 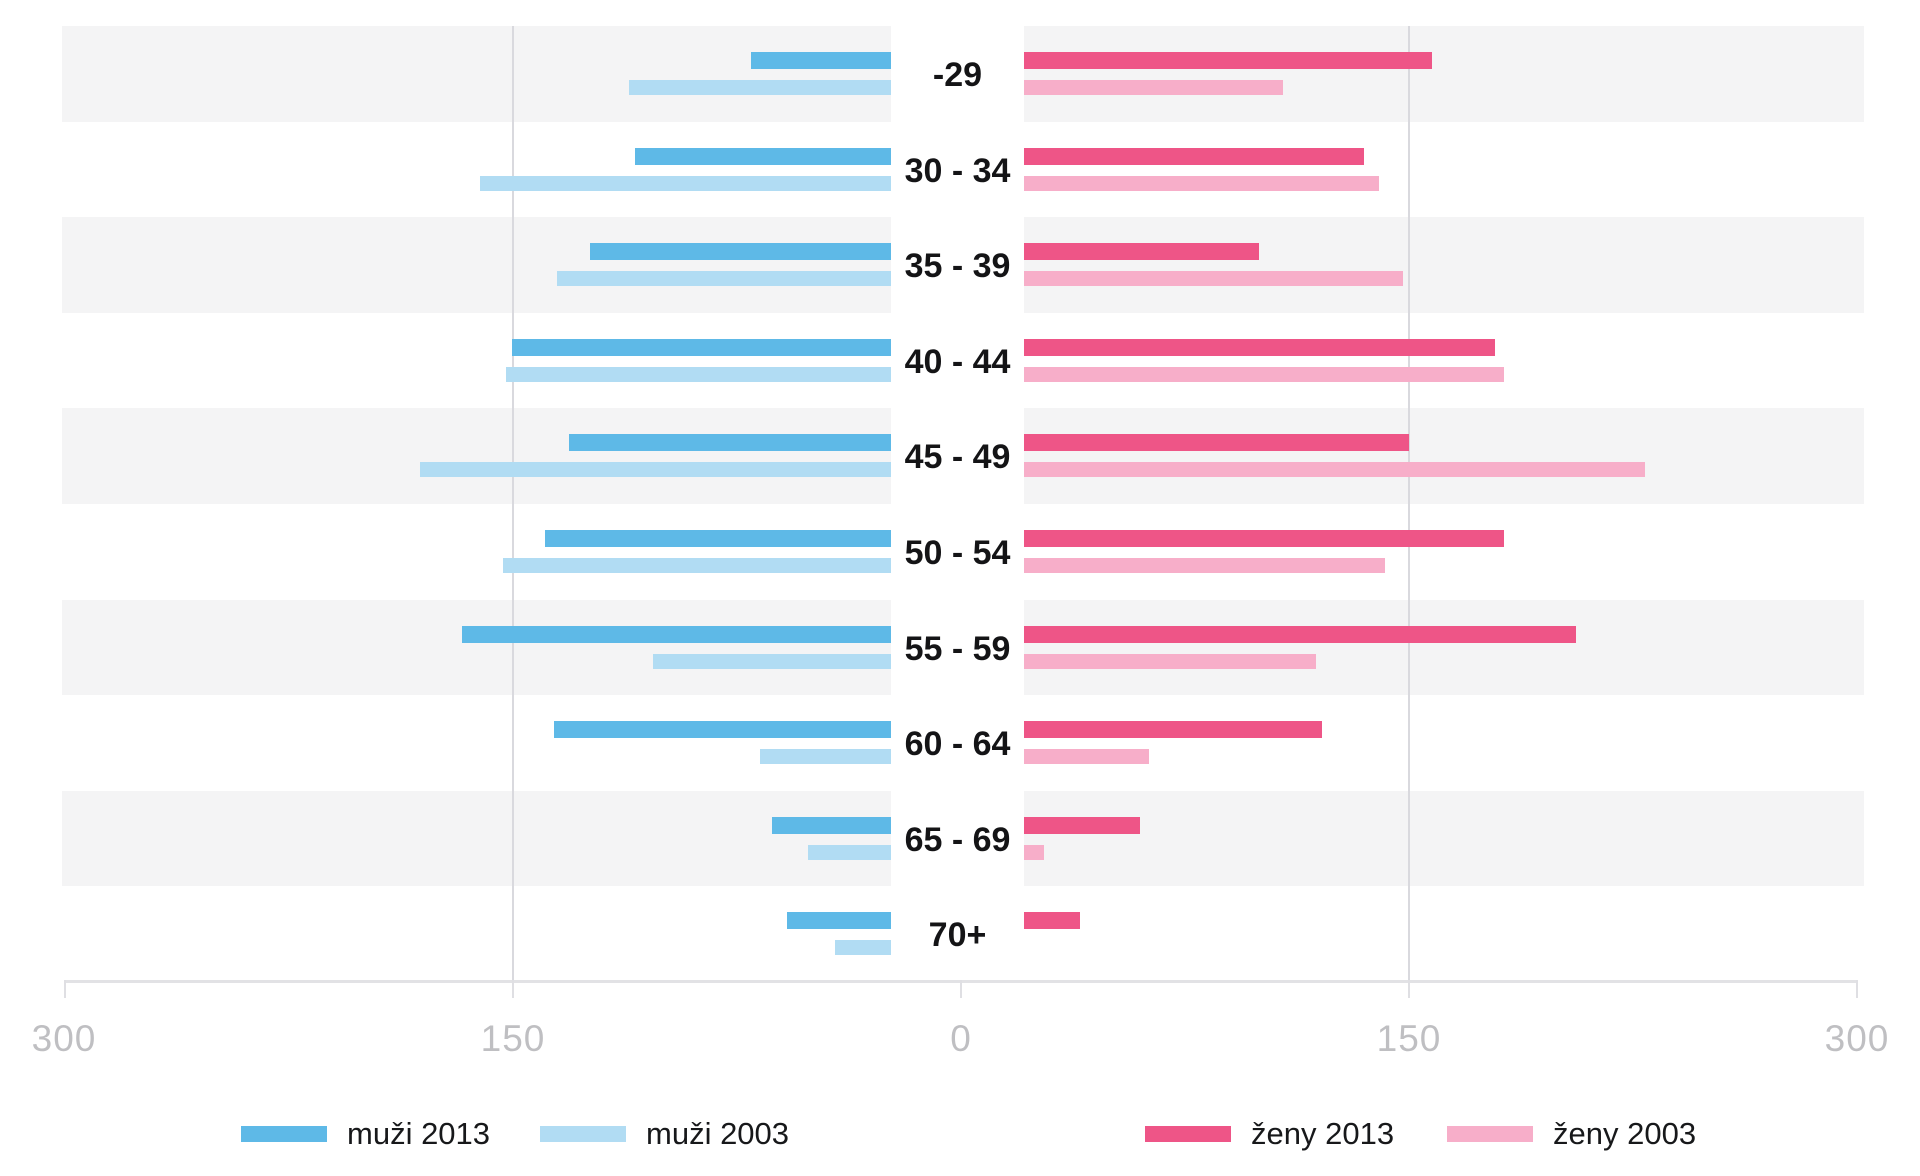 I want to click on legend-item-muzi-2003: muži 2003, so click(x=665, y=1133).